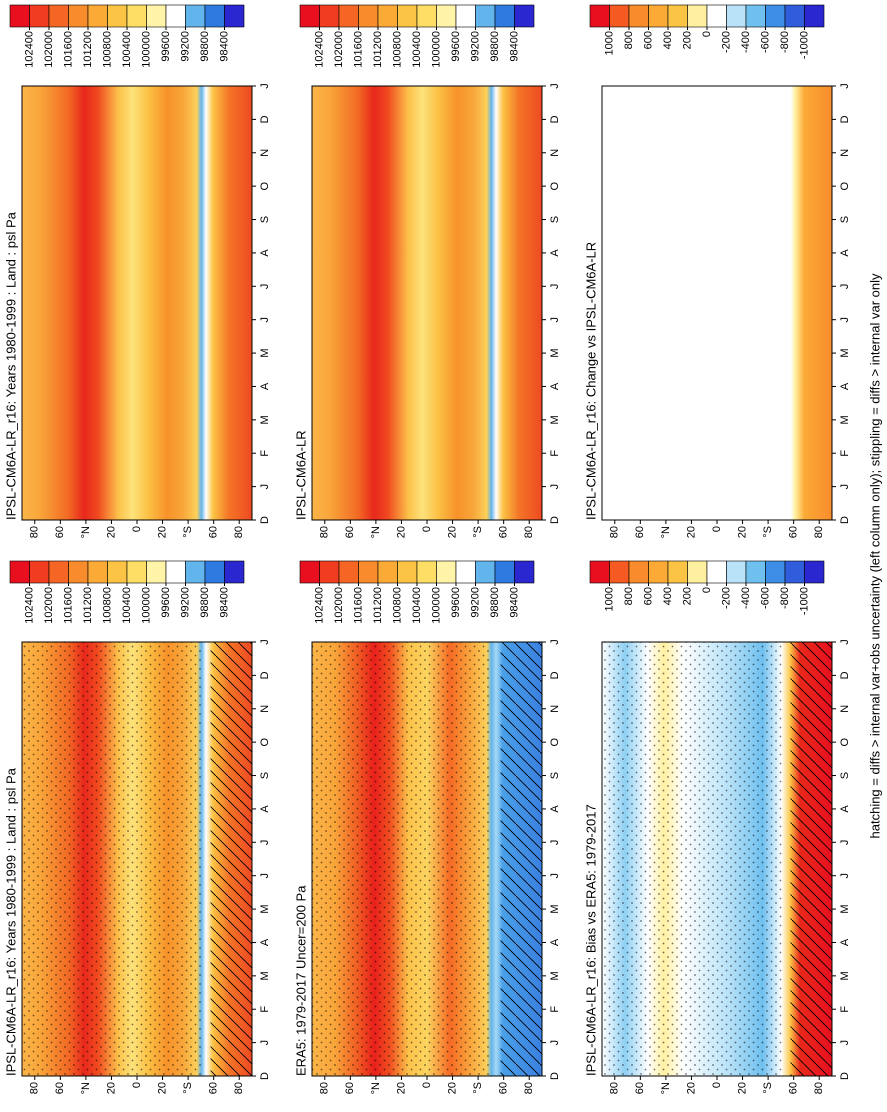  Describe the element at coordinates (456, 46) in the screenshot. I see `colorbar-label: 99600` at that location.